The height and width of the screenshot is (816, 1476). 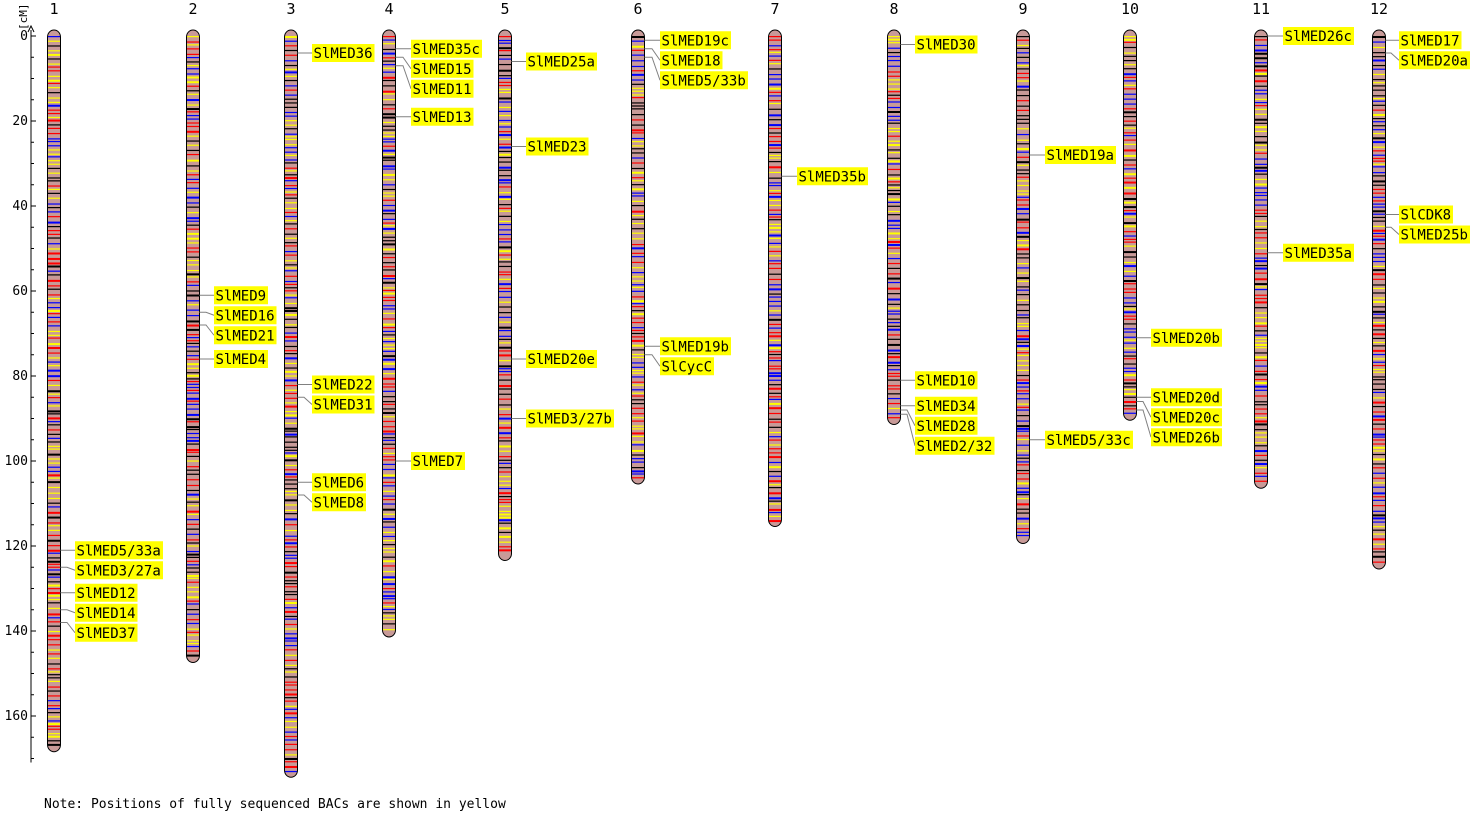 I want to click on chromosome-label: 1, so click(x=53, y=9).